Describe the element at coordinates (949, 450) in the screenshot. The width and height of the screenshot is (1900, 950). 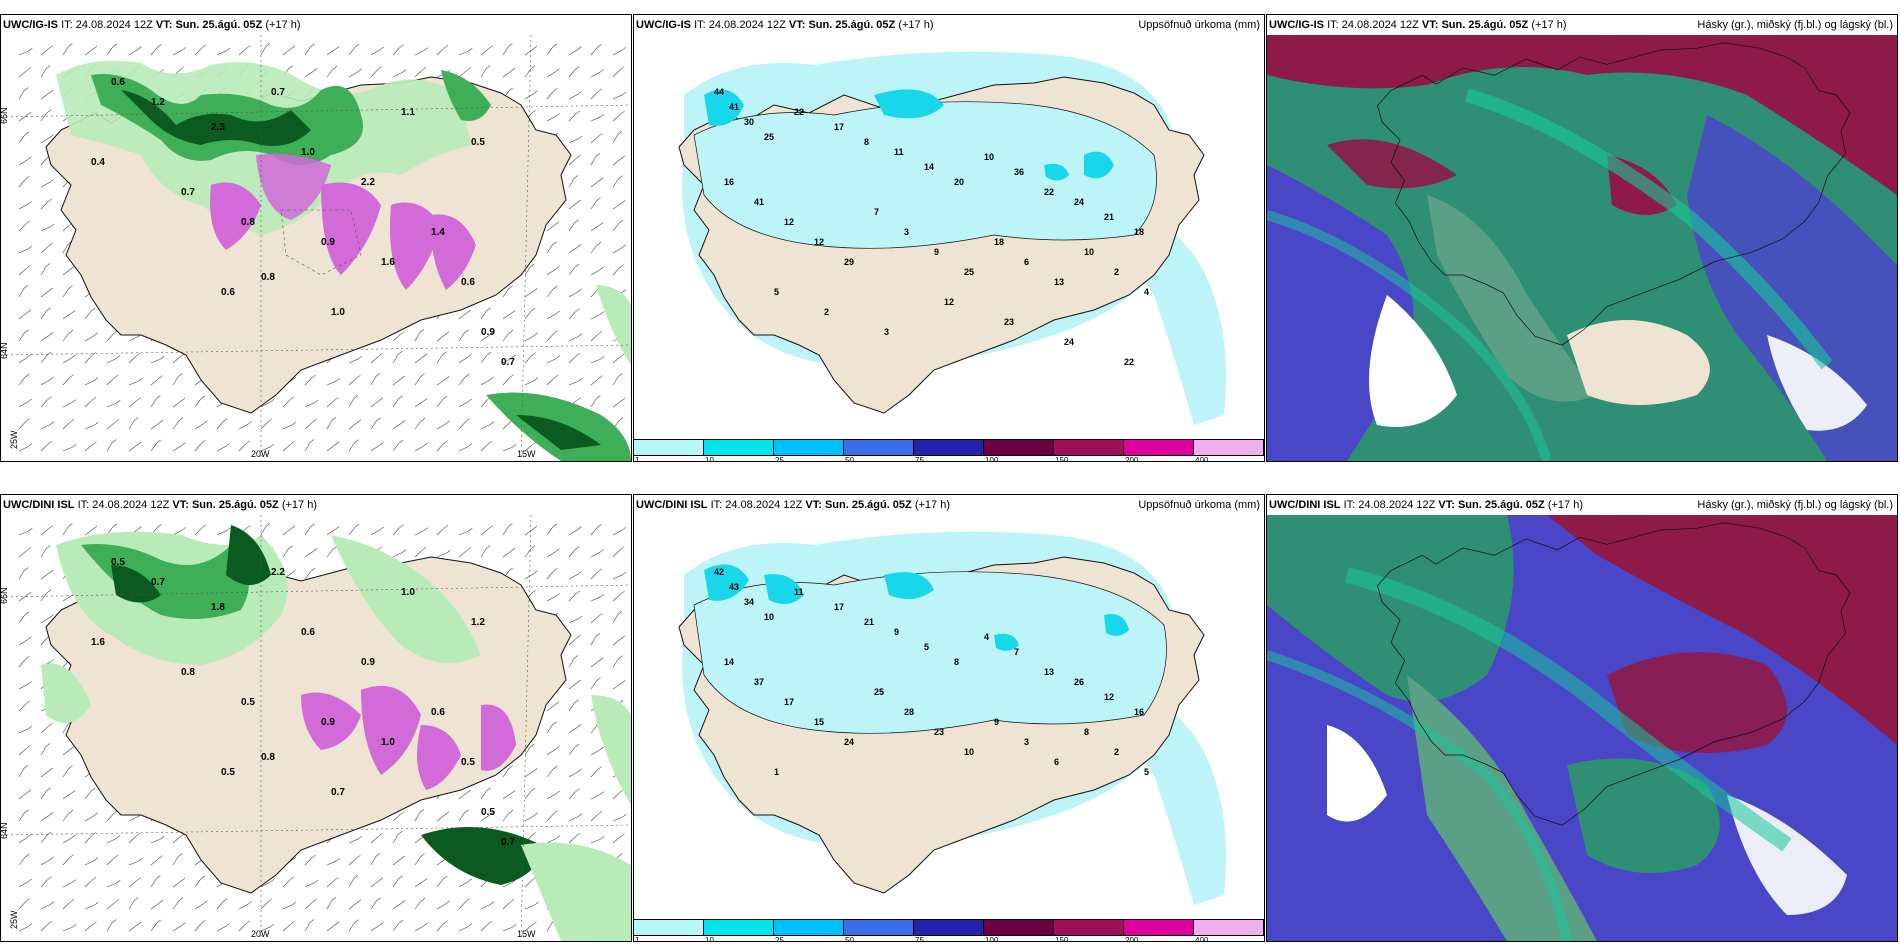
I see `colorbar: 1 10 25 50 75 100 150 200 400` at that location.